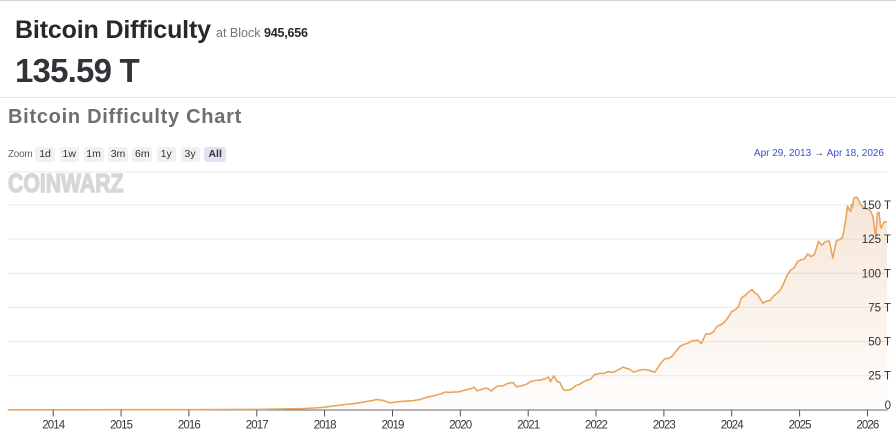 The image size is (896, 445). What do you see at coordinates (189, 426) in the screenshot?
I see `svg-text: 2016` at bounding box center [189, 426].